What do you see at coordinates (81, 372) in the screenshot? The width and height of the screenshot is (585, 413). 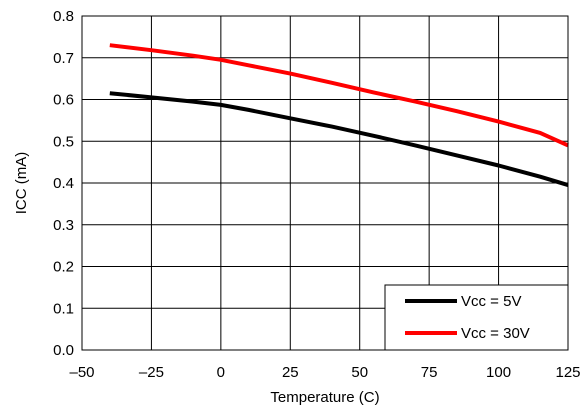 I see `x-tick-label: –50` at bounding box center [81, 372].